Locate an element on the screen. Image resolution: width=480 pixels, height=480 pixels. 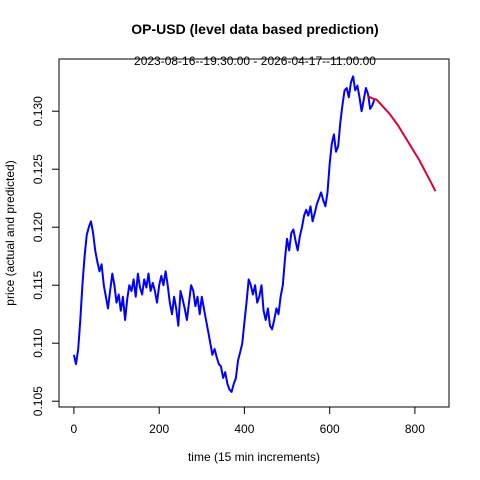
series-predicted-line is located at coordinates (402, 143).